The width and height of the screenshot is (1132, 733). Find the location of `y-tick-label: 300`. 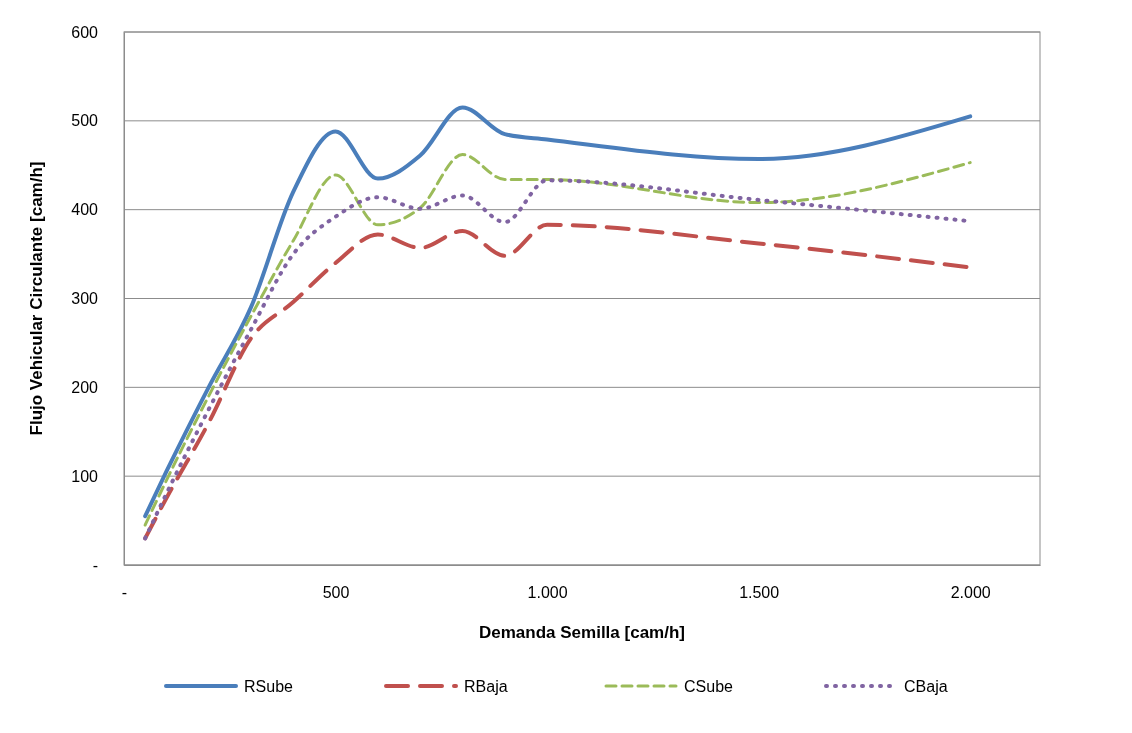

y-tick-label: 300 is located at coordinates (85, 299).